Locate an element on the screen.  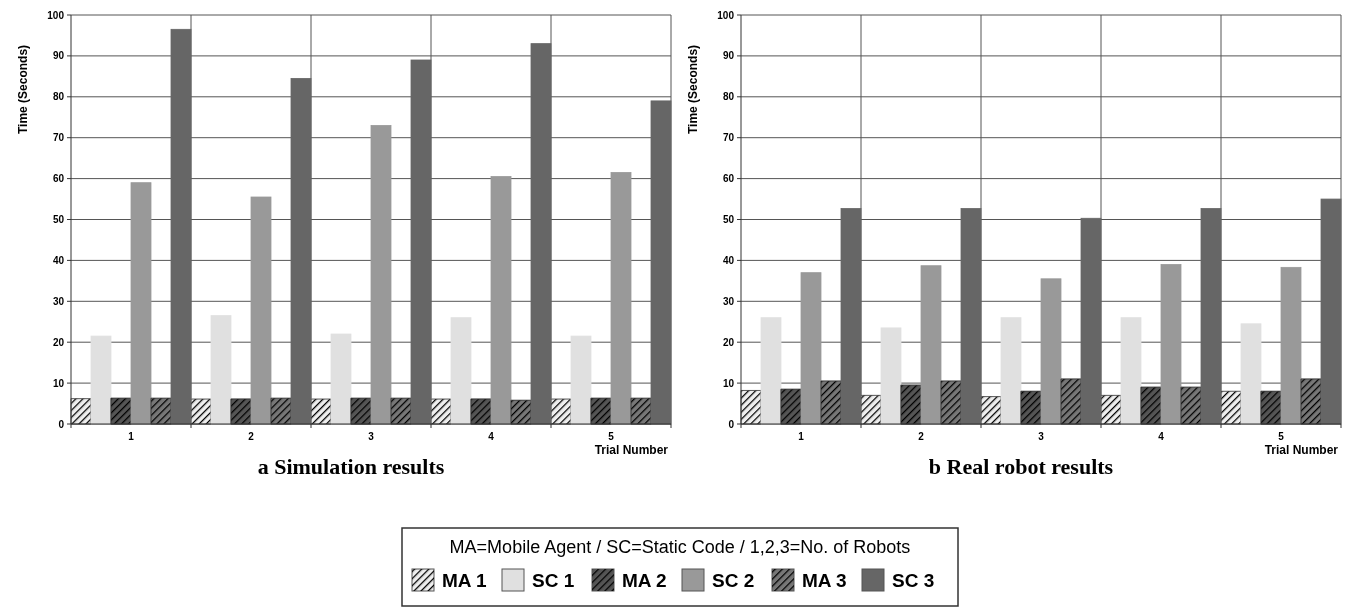
legend-label: SC 3 is located at coordinates (913, 580).